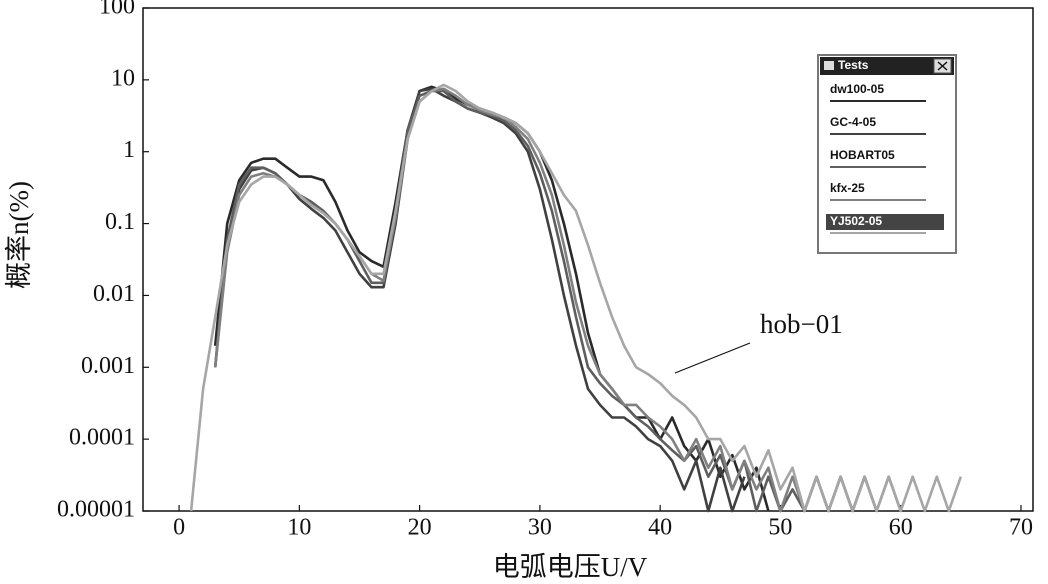  I want to click on legend-label: dw100-05, so click(857, 89).